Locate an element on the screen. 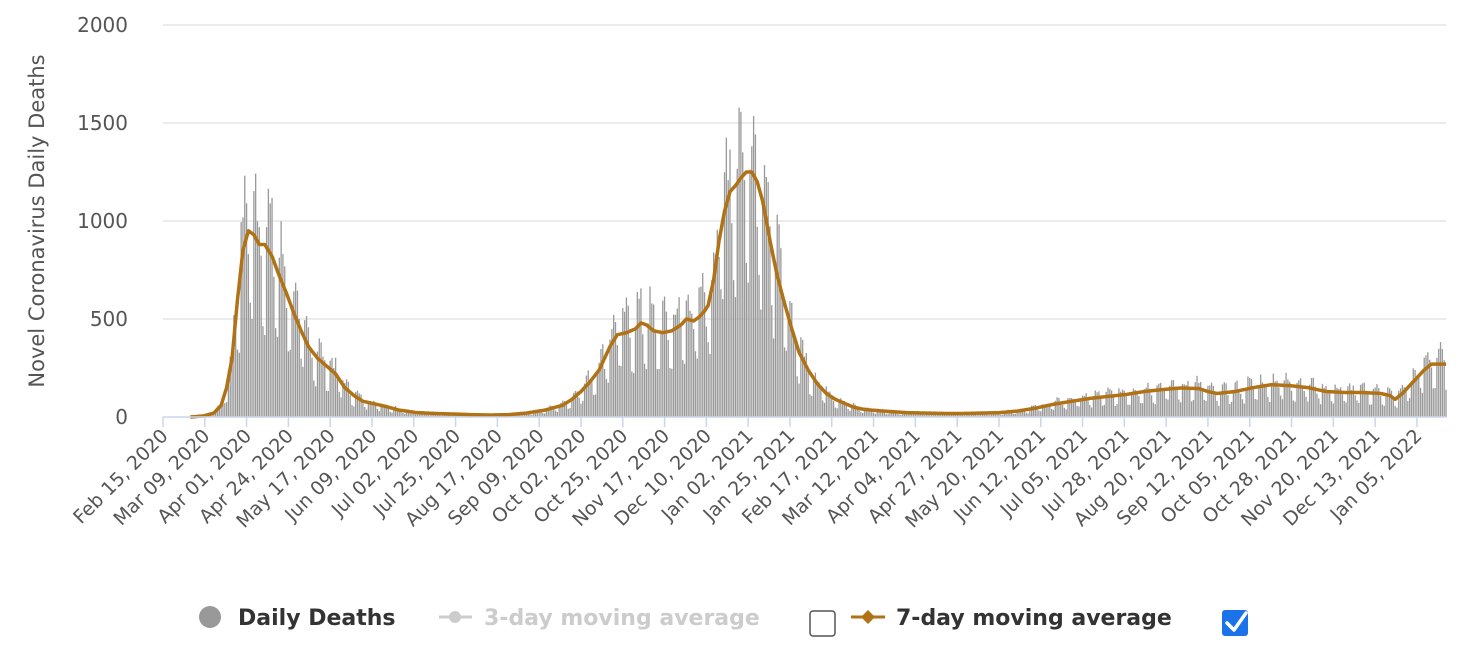 This screenshot has height=661, width=1466. legend-item-daily-deaths: Daily Deaths is located at coordinates (297, 618).